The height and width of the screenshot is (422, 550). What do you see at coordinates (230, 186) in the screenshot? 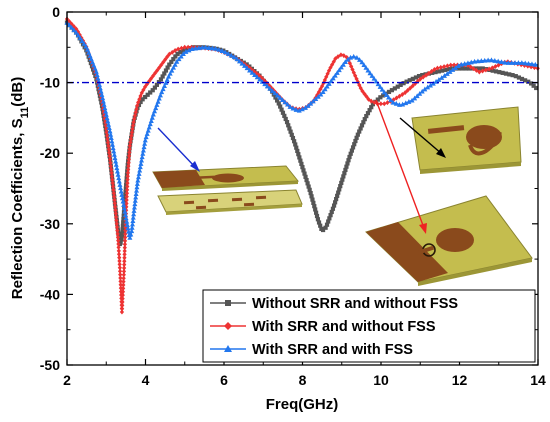
I see `inset-srr-board-edge` at bounding box center [230, 186].